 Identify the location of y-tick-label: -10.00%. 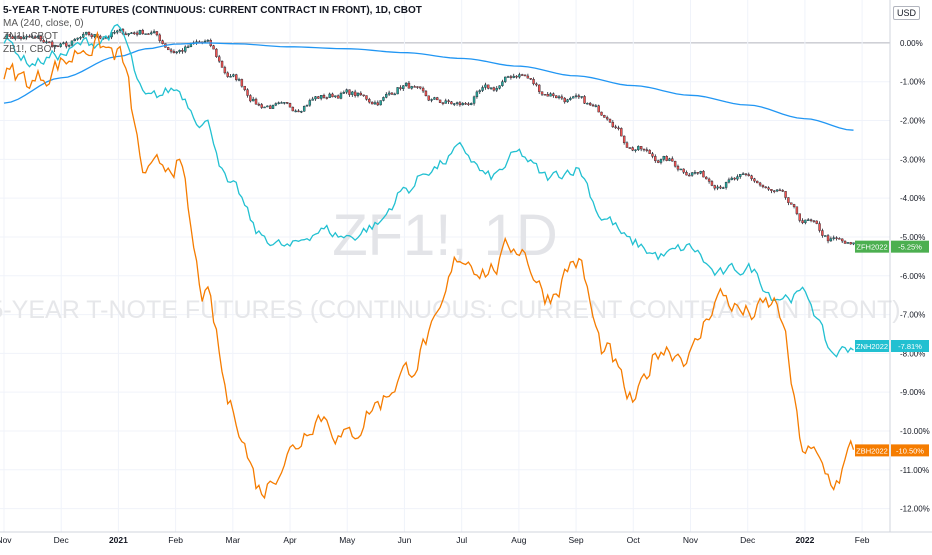
(915, 431).